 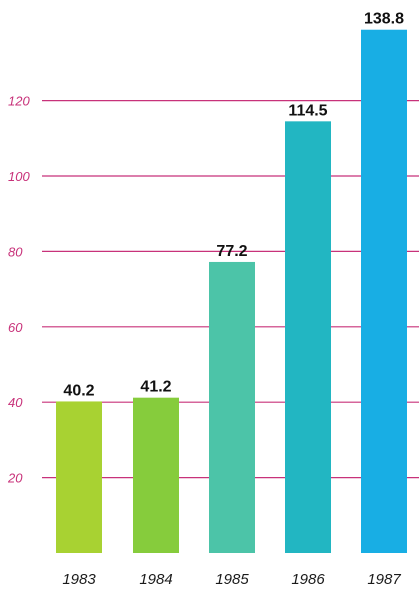 What do you see at coordinates (15, 402) in the screenshot?
I see `y-tick-label: 40` at bounding box center [15, 402].